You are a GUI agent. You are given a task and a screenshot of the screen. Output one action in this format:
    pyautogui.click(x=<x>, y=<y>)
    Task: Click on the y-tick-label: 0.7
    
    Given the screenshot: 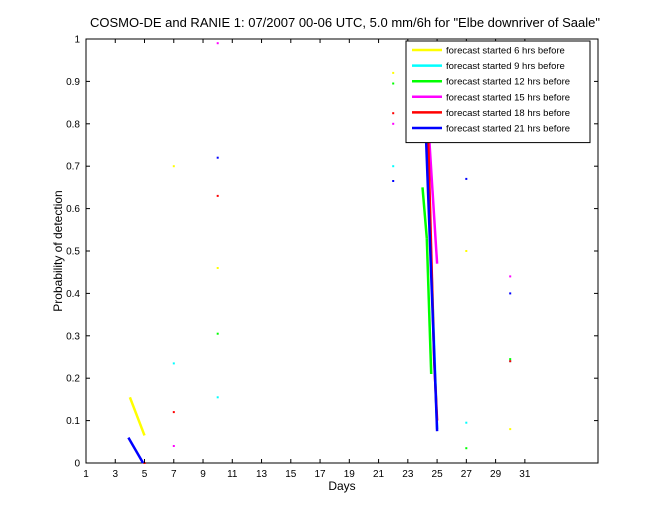 What is the action you would take?
    pyautogui.click(x=73, y=167)
    